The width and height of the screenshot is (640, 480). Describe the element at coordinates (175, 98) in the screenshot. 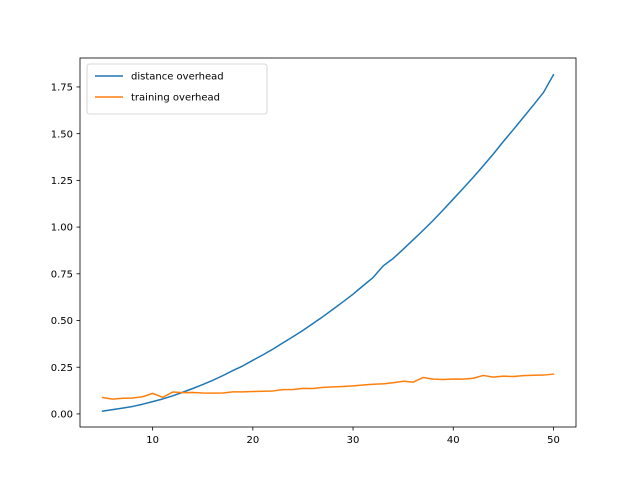

I see `legend-label-1: training overhead` at that location.